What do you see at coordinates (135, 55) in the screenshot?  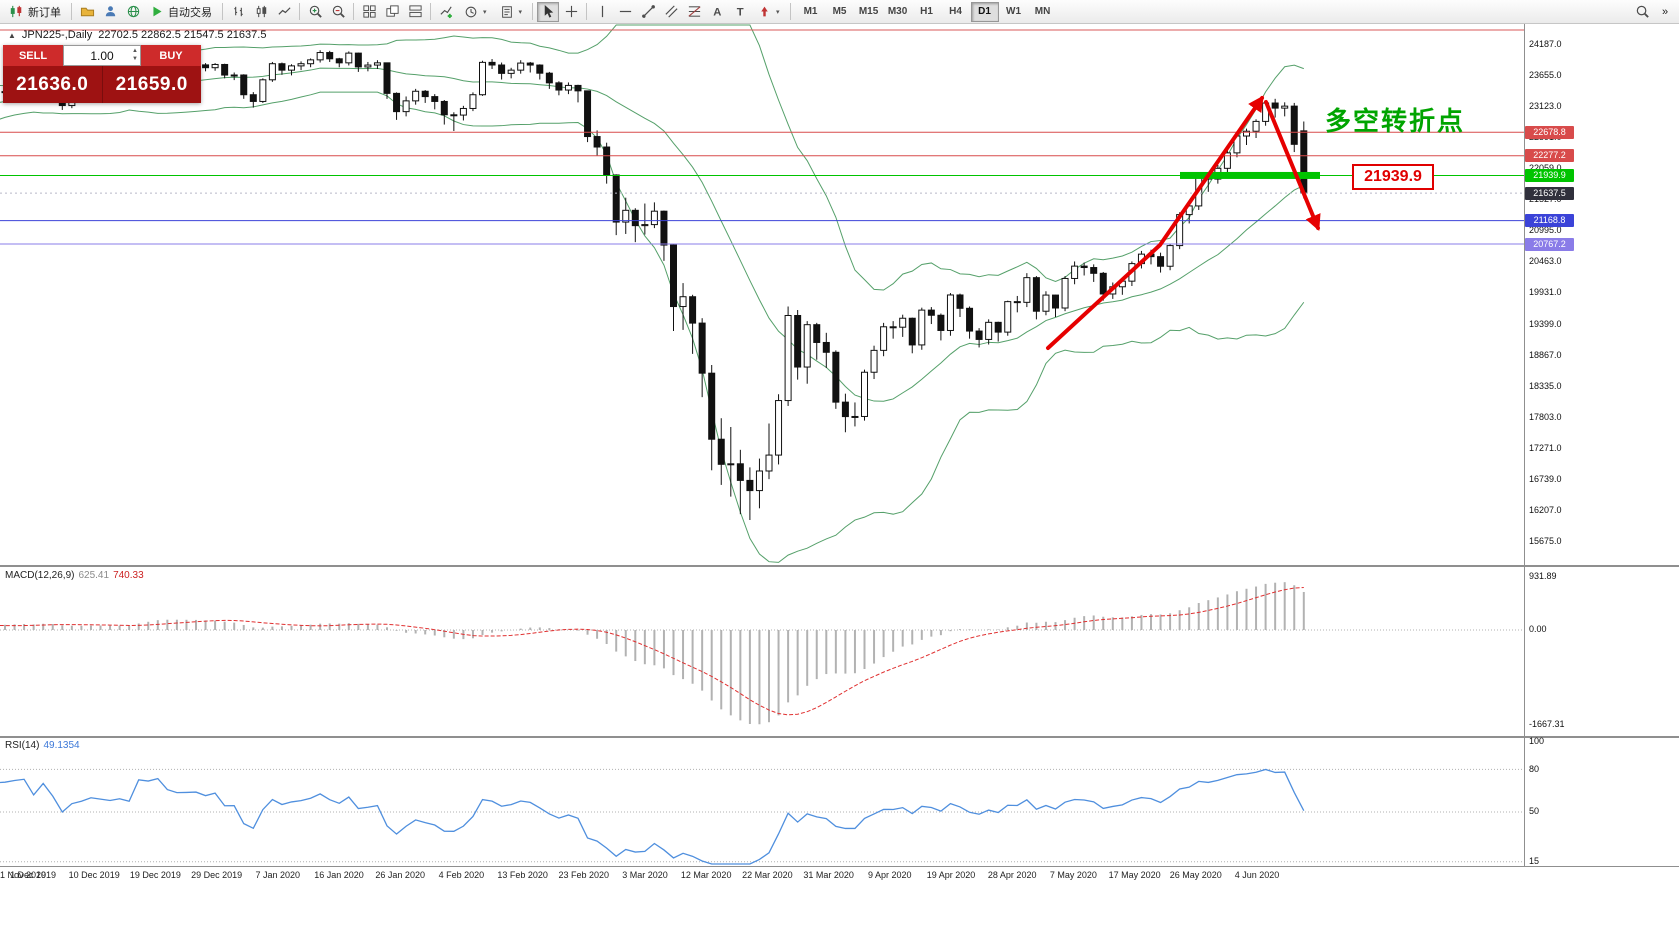 I see `volume-spinner: ▲ ▼` at bounding box center [135, 55].